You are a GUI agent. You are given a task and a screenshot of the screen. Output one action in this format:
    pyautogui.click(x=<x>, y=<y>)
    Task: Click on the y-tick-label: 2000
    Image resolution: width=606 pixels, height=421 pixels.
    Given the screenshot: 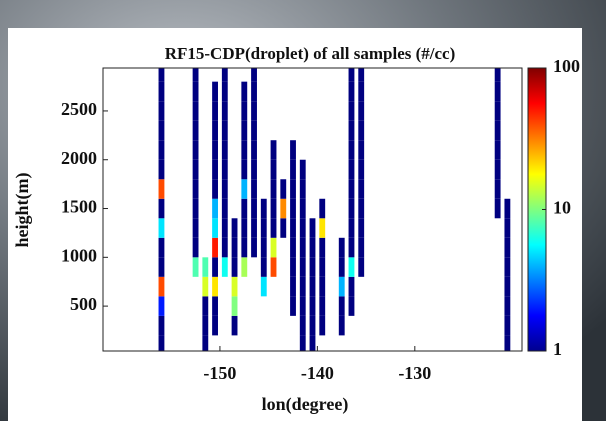 What is the action you would take?
    pyautogui.click(x=79, y=158)
    